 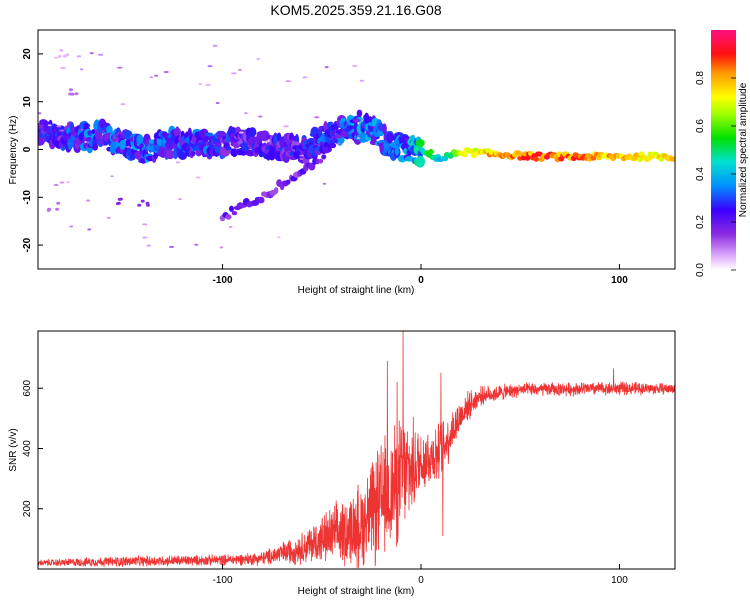 I want to click on y-tick-label: 0, so click(x=27, y=149).